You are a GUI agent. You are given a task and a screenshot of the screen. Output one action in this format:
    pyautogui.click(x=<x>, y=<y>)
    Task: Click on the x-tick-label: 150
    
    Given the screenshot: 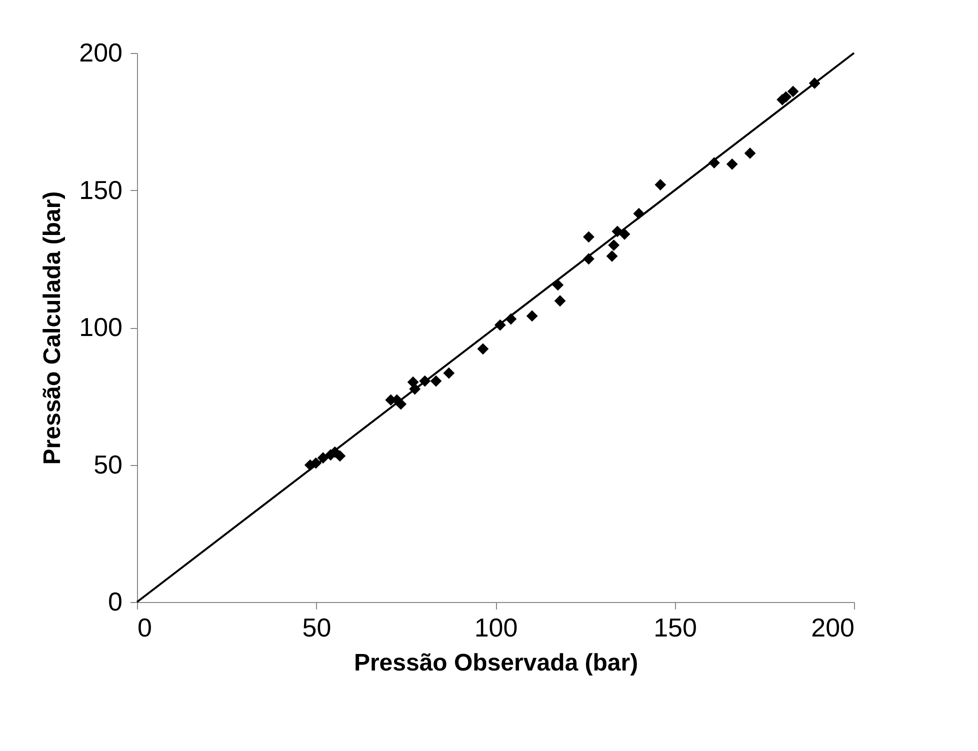 What is the action you would take?
    pyautogui.click(x=675, y=627)
    